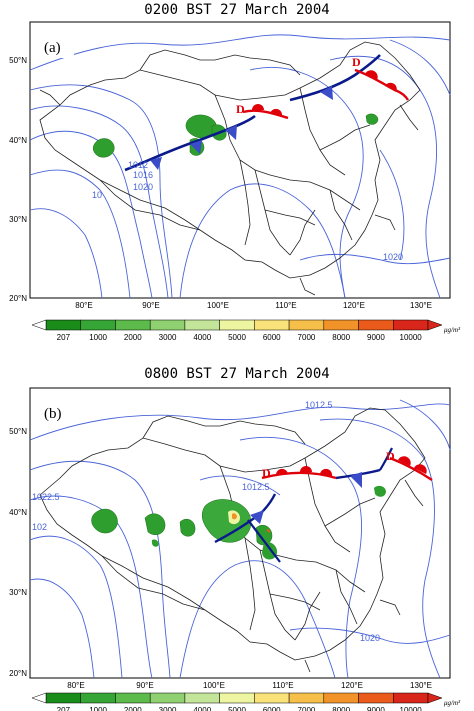 The image size is (474, 711). What do you see at coordinates (39, 527) in the screenshot?
I see `panel-b-isobar-label-4: 102` at bounding box center [39, 527].